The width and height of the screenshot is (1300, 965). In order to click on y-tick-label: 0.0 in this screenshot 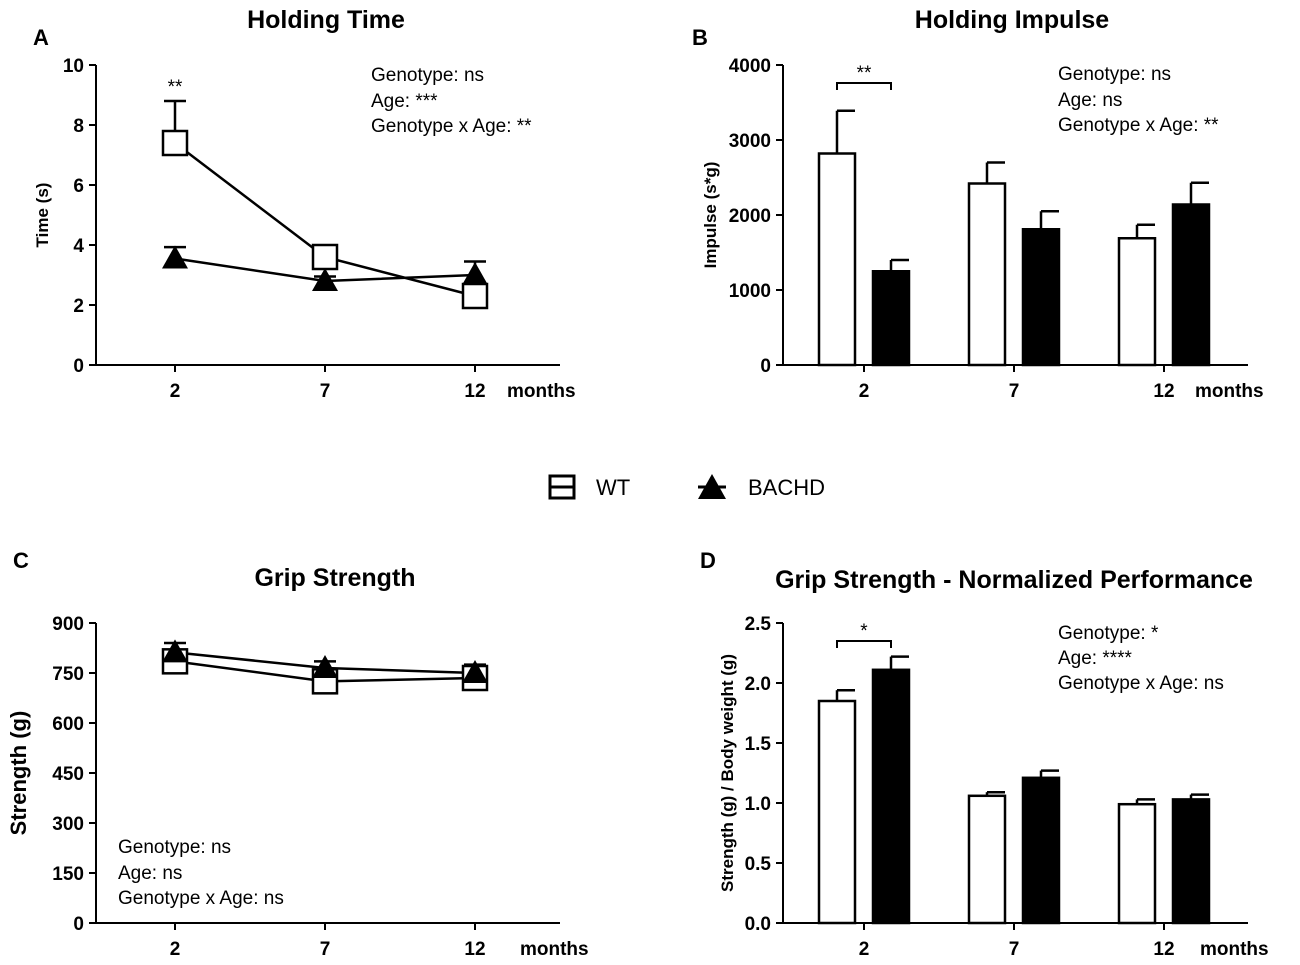, I will do `click(758, 924)`.